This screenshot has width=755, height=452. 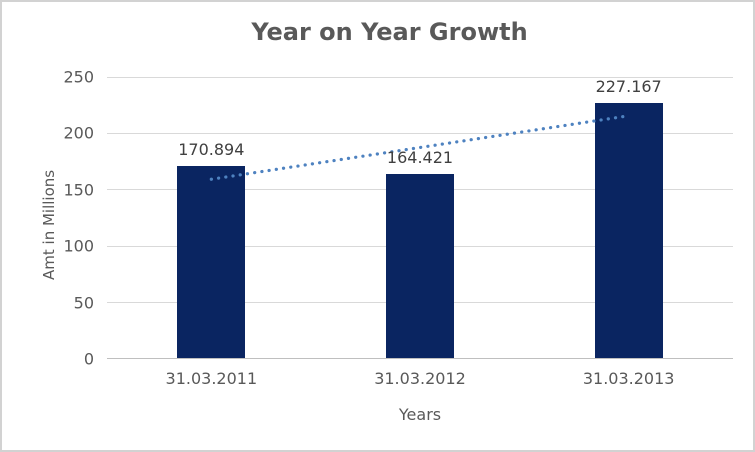 What do you see at coordinates (420, 265) in the screenshot?
I see `bar-31.03.2012` at bounding box center [420, 265].